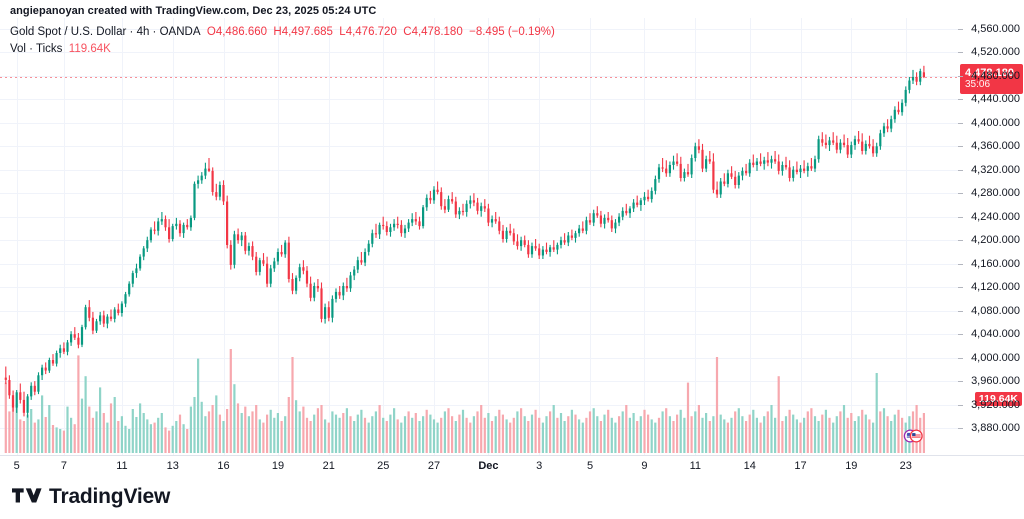 The image size is (1024, 519). What do you see at coordinates (383, 466) in the screenshot?
I see `time-axis-label: 25` at bounding box center [383, 466].